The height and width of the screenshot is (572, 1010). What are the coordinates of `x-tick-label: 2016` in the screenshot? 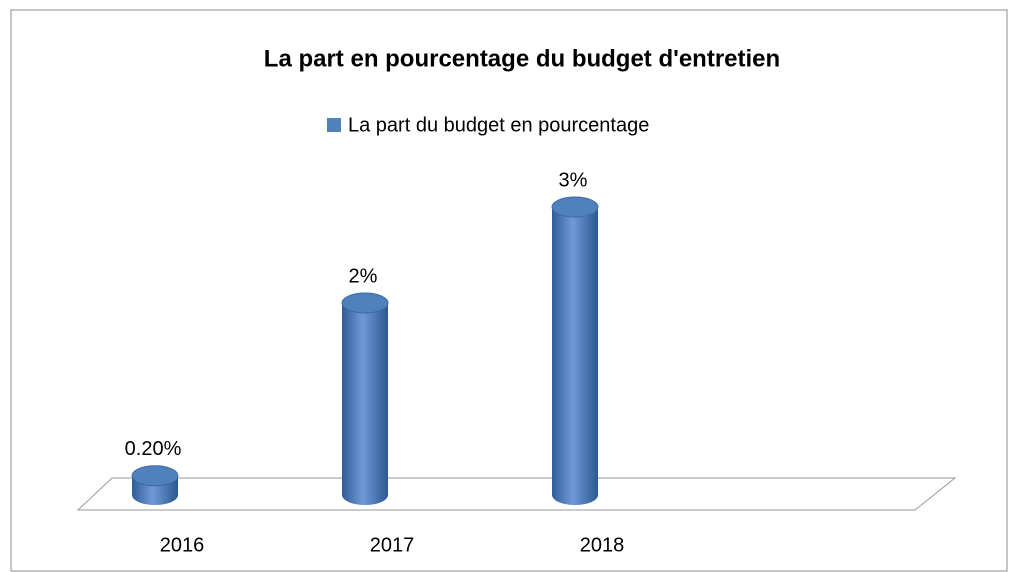 It's located at (182, 545).